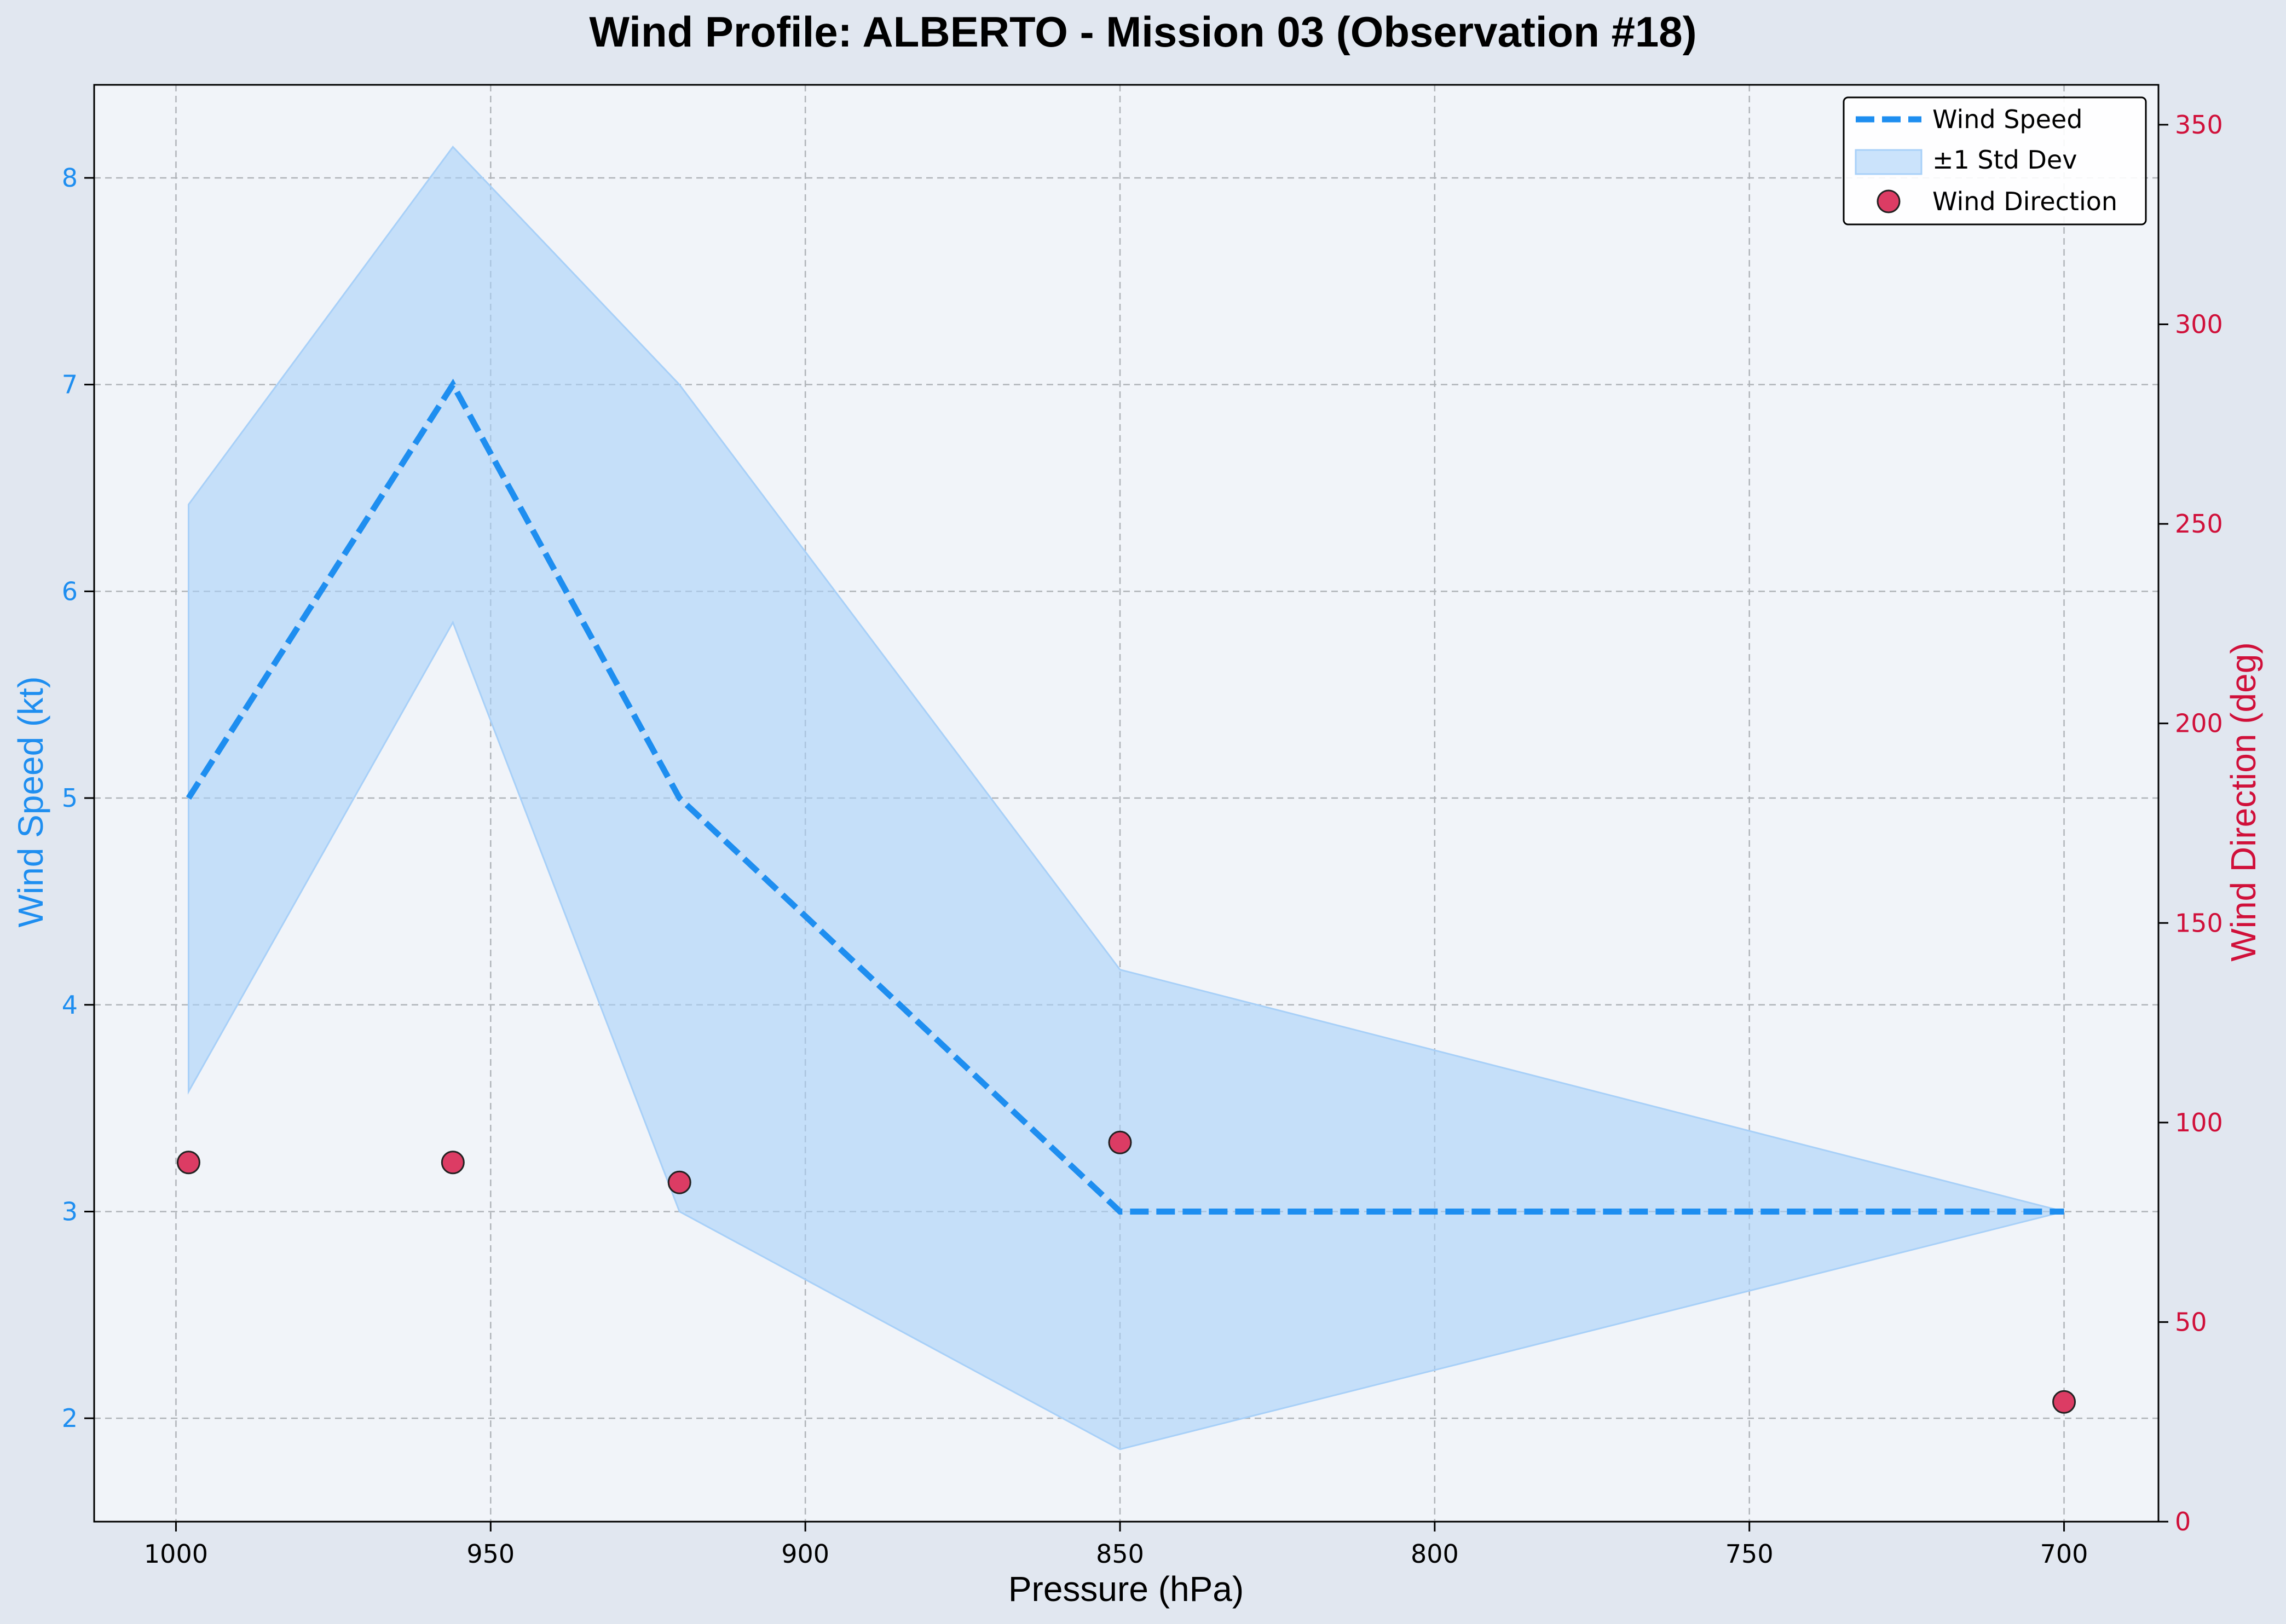 The image size is (2286, 1624). What do you see at coordinates (2007, 119) in the screenshot?
I see `legend-label-wind-speed: Wind Speed` at bounding box center [2007, 119].